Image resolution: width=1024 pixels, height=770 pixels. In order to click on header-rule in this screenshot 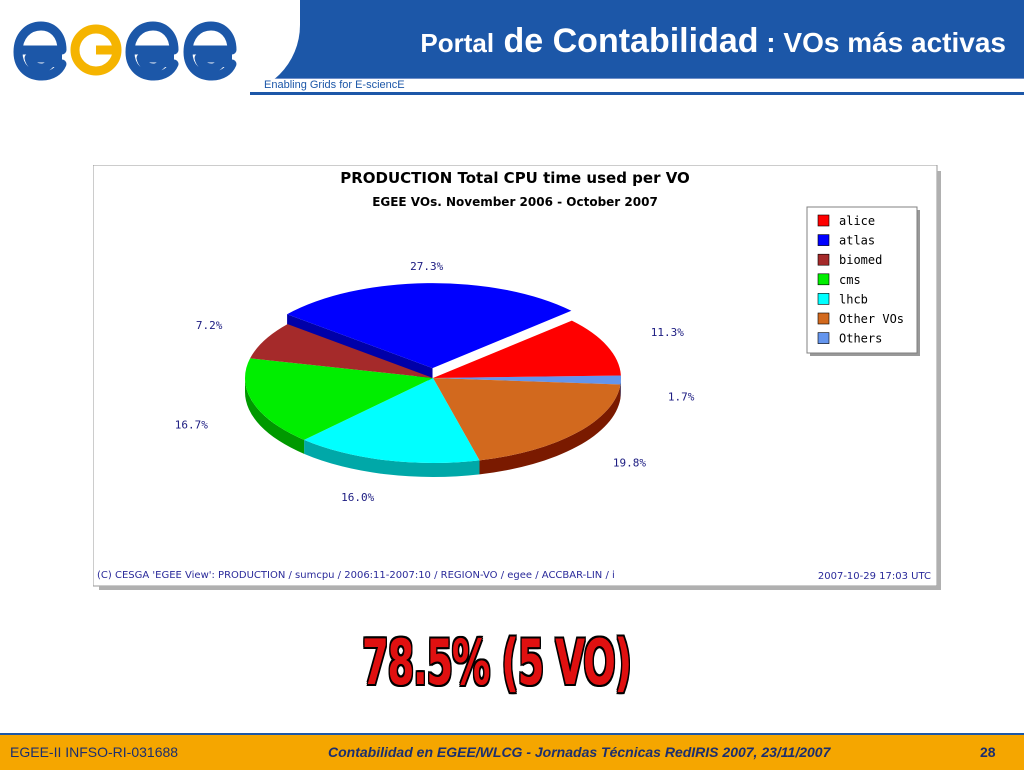, I will do `click(637, 93)`.